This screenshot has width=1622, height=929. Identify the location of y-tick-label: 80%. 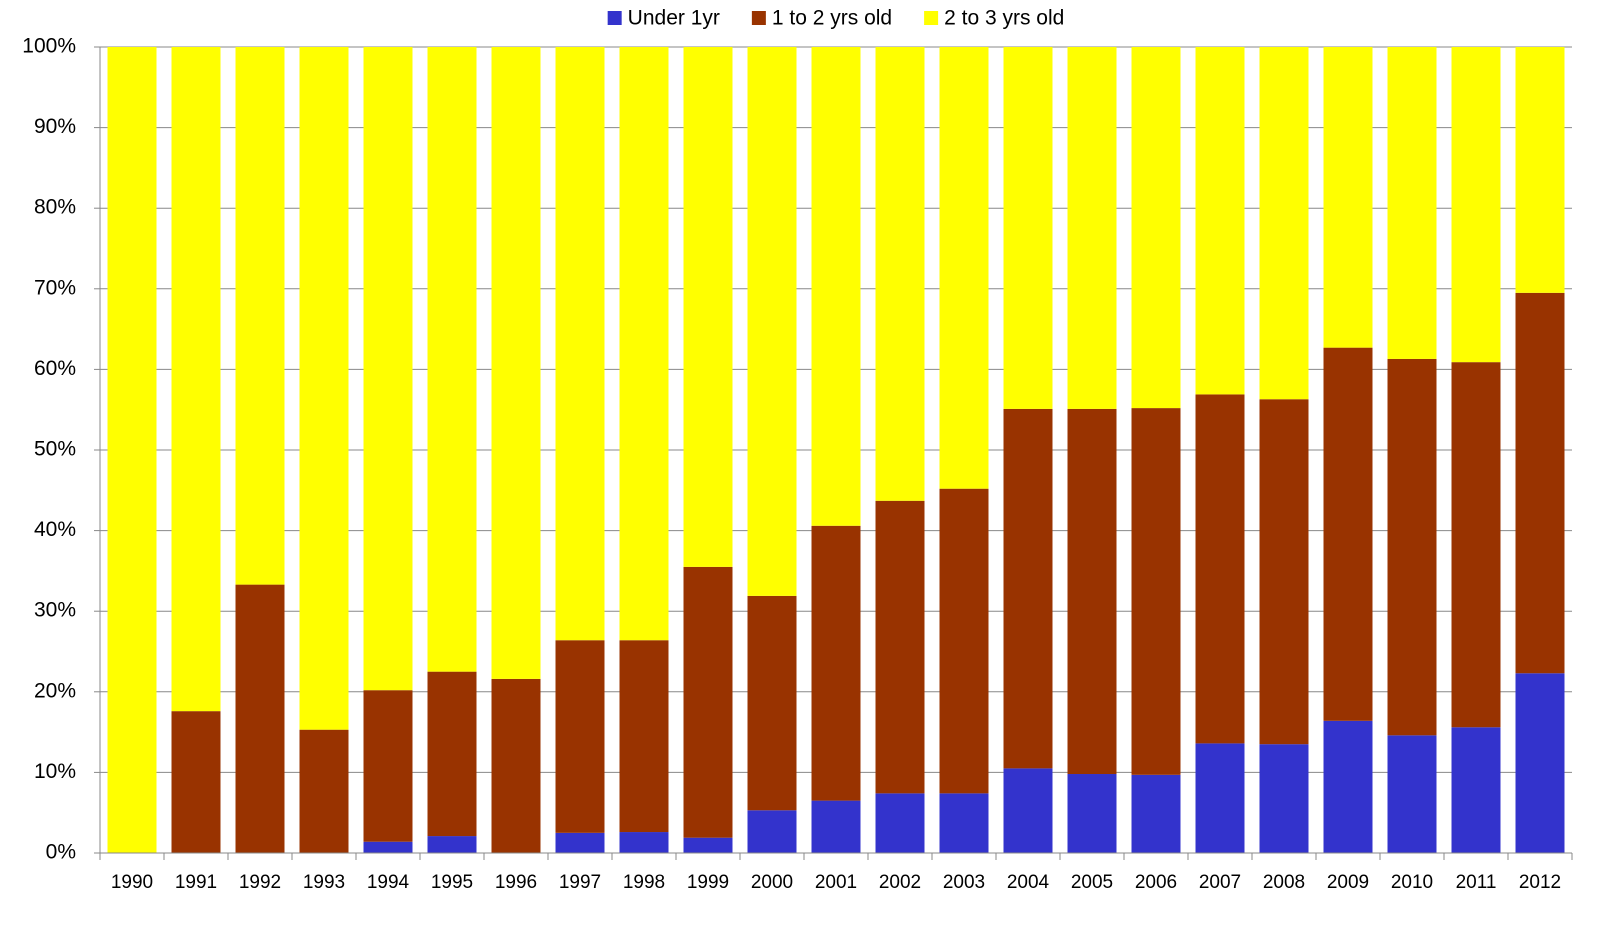
(55, 207).